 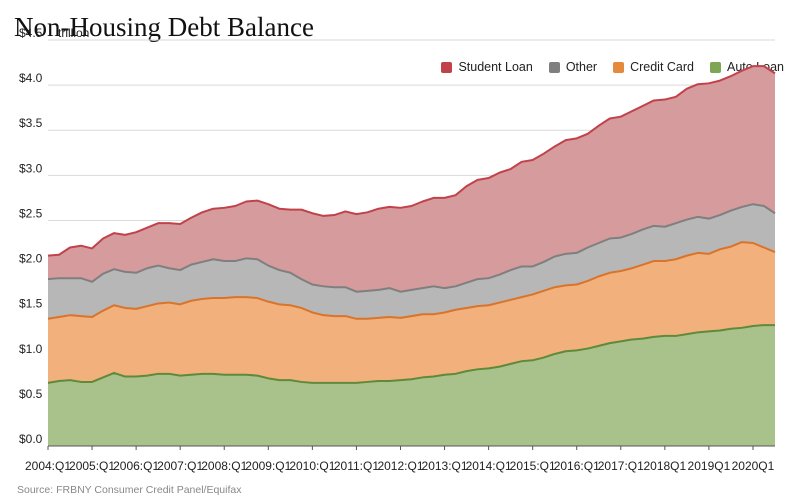 I want to click on y-tick-label: $4.5, so click(x=31, y=33).